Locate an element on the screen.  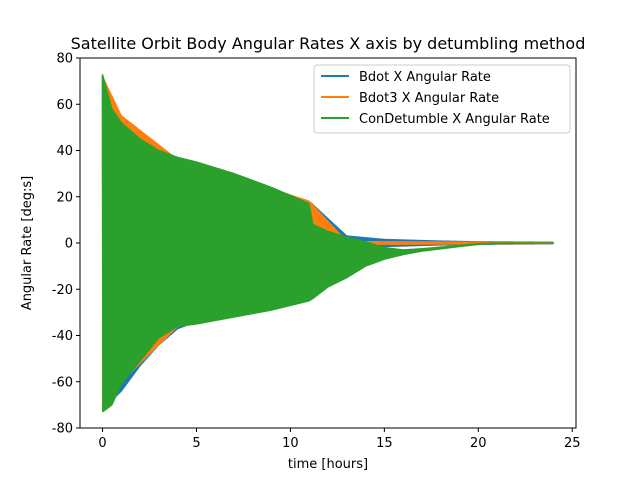
x-tick-label: 5 is located at coordinates (196, 443).